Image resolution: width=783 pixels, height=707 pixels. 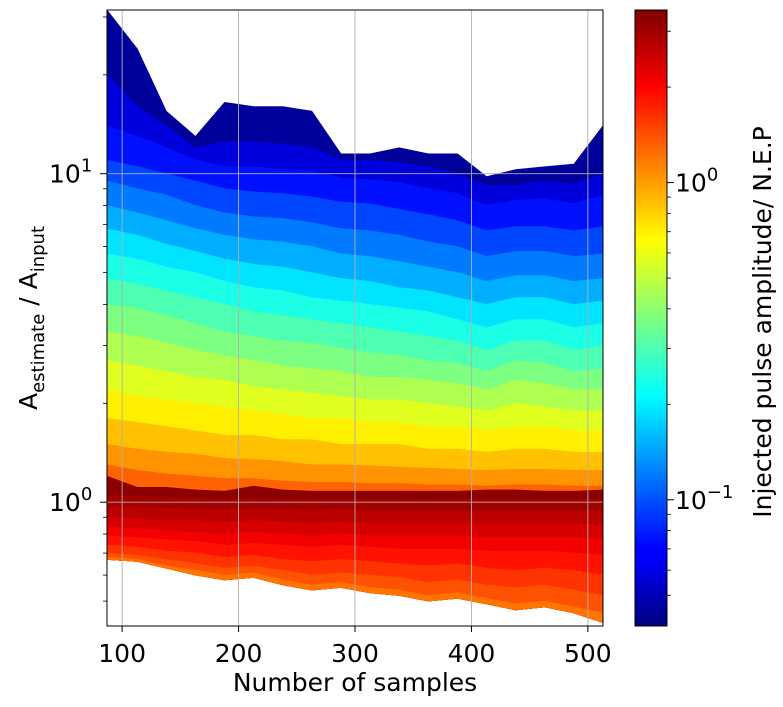 What do you see at coordinates (651, 318) in the screenshot?
I see `colorbar-gradient` at bounding box center [651, 318].